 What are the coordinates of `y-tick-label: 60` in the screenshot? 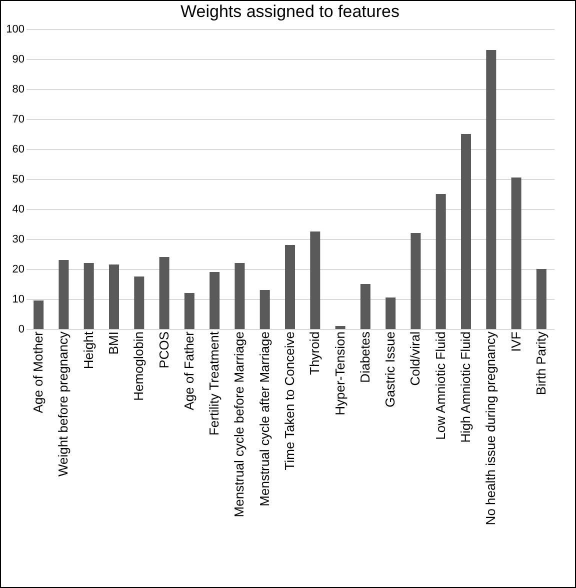 It's located at (18, 150).